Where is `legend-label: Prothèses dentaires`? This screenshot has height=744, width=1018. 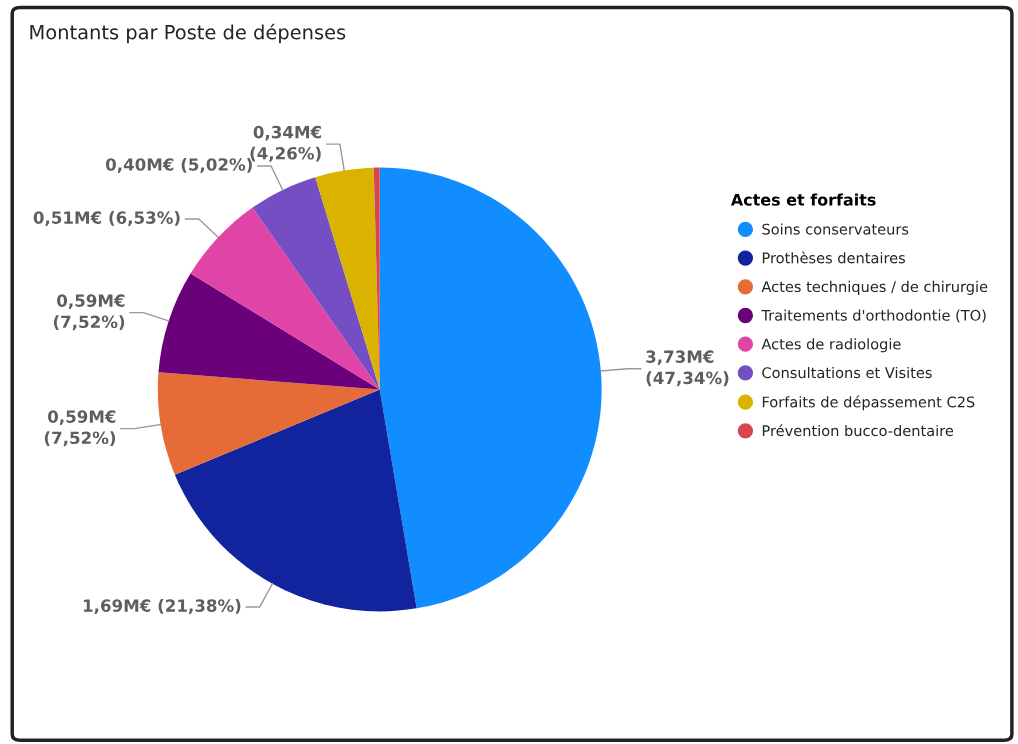
legend-label: Prothèses dentaires is located at coordinates (834, 257).